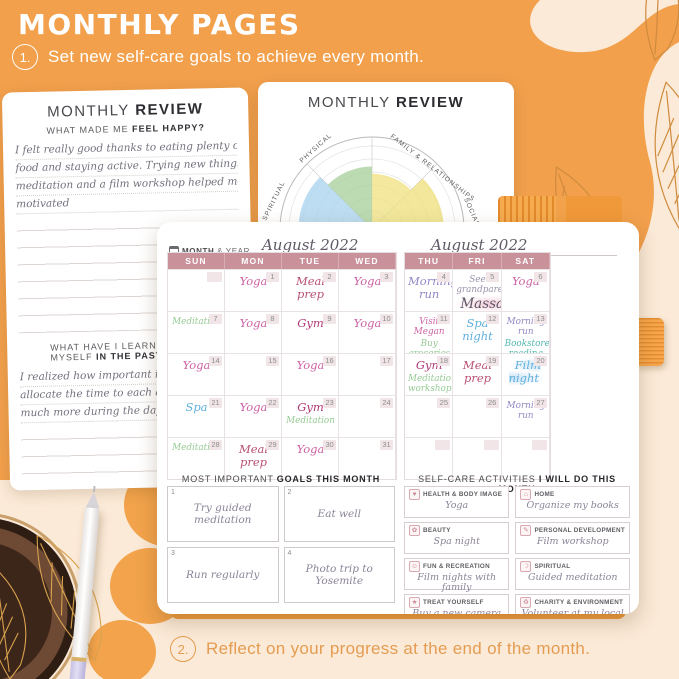 The width and height of the screenshot is (679, 679). I want to click on calendar-cell: 2 Meal prep, so click(310, 290).